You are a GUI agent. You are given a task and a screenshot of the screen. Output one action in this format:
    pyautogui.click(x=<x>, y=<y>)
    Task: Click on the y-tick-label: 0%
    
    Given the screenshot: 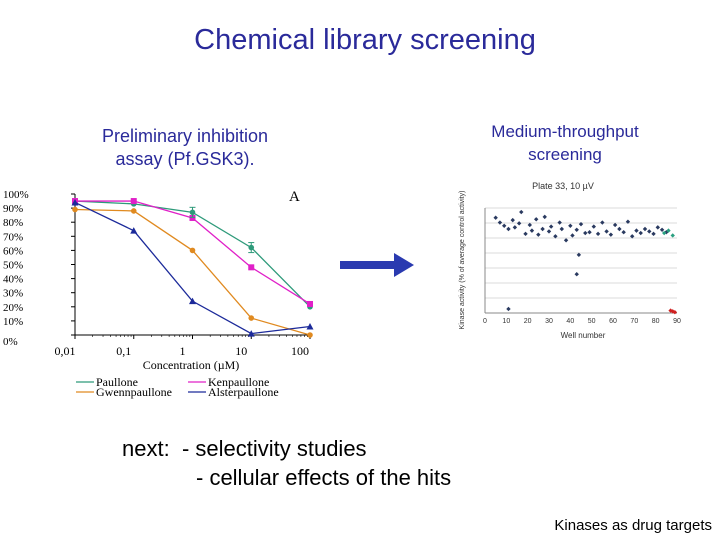 What is the action you would take?
    pyautogui.click(x=10, y=342)
    